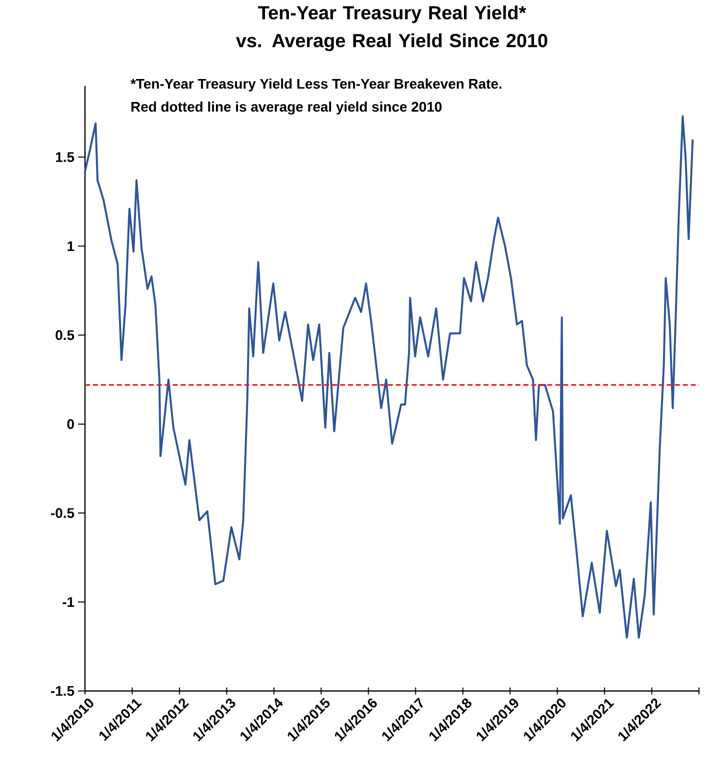 The image size is (708, 779). Describe the element at coordinates (68, 602) in the screenshot. I see `y-tick-label: -1` at that location.